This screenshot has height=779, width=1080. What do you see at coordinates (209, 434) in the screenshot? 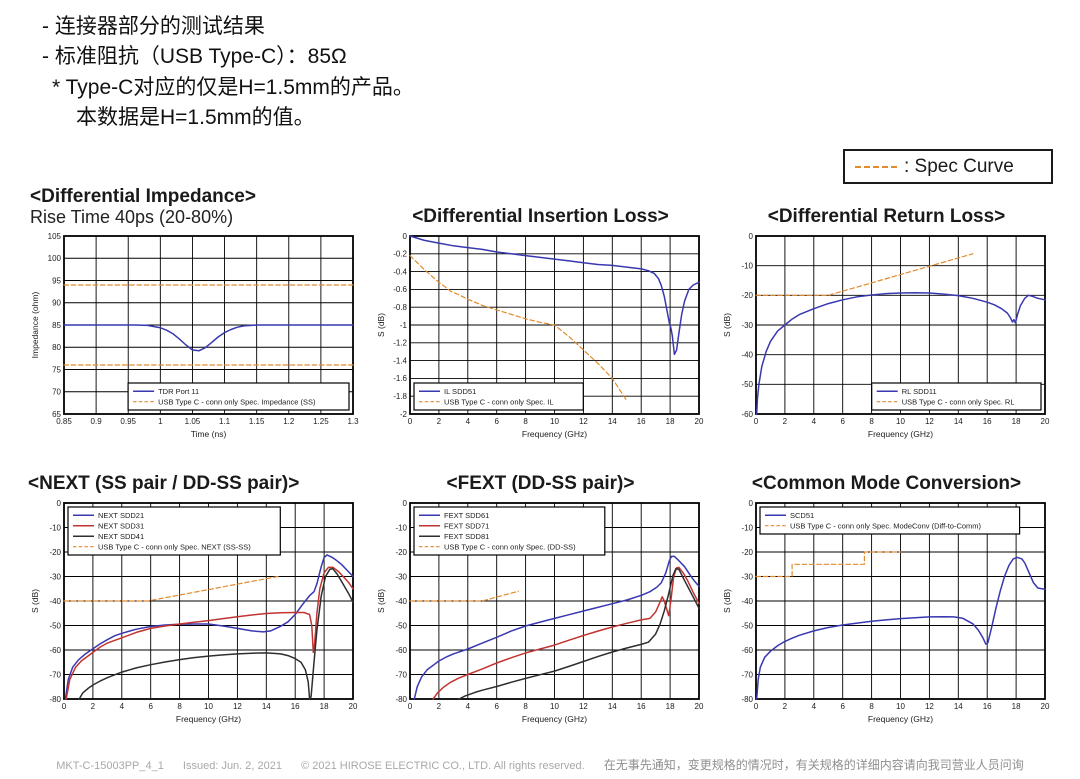
I see `x-axis-label: Time (ns)` at bounding box center [209, 434].